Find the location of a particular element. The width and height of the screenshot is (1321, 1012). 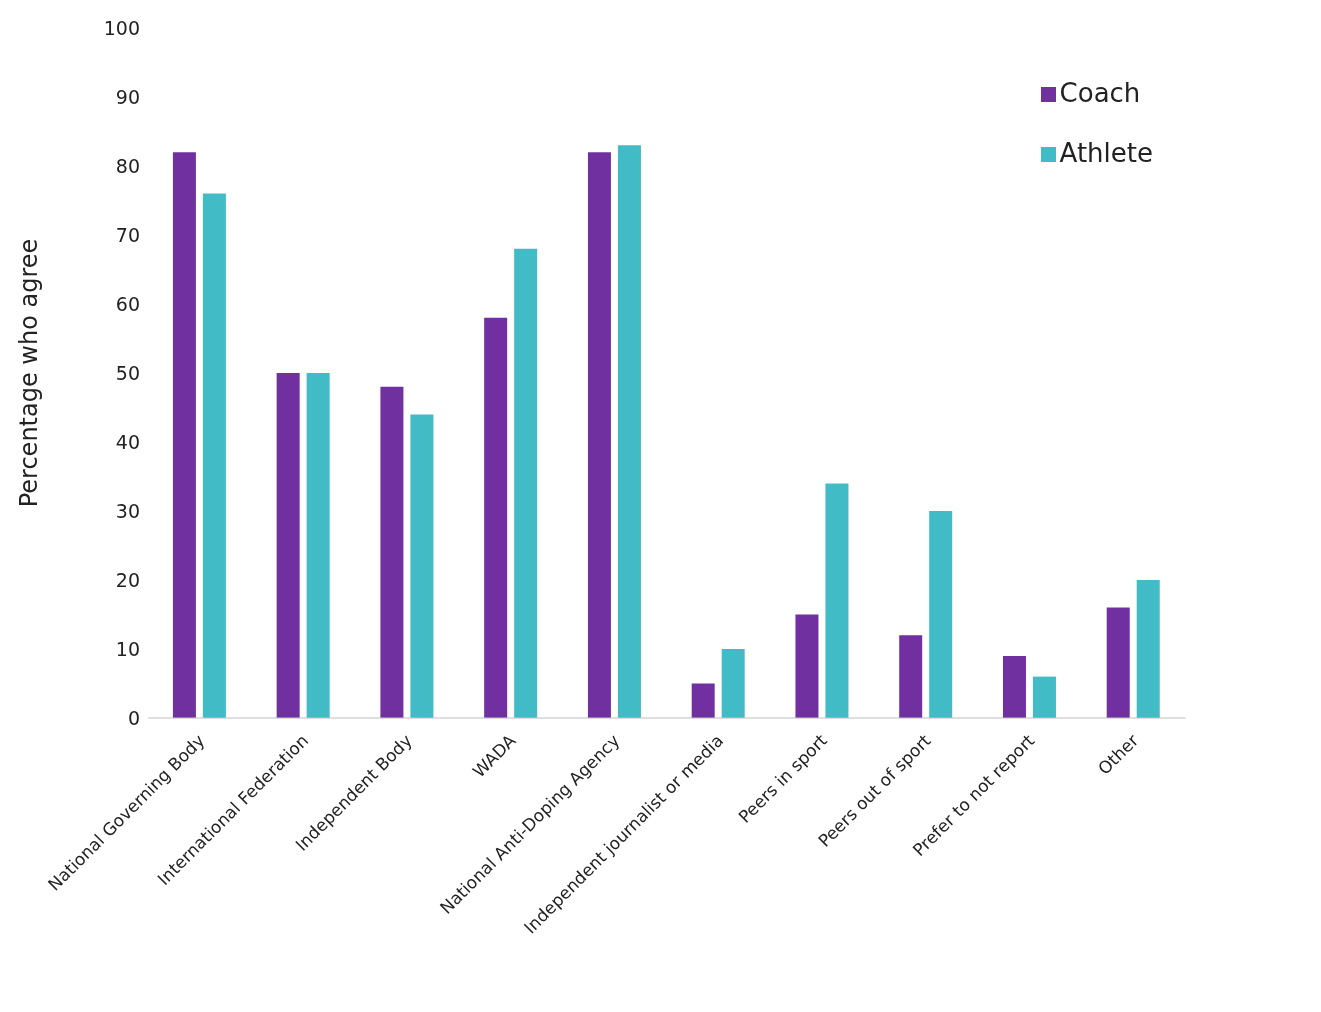

y-tick-label: 30 is located at coordinates (127, 510).